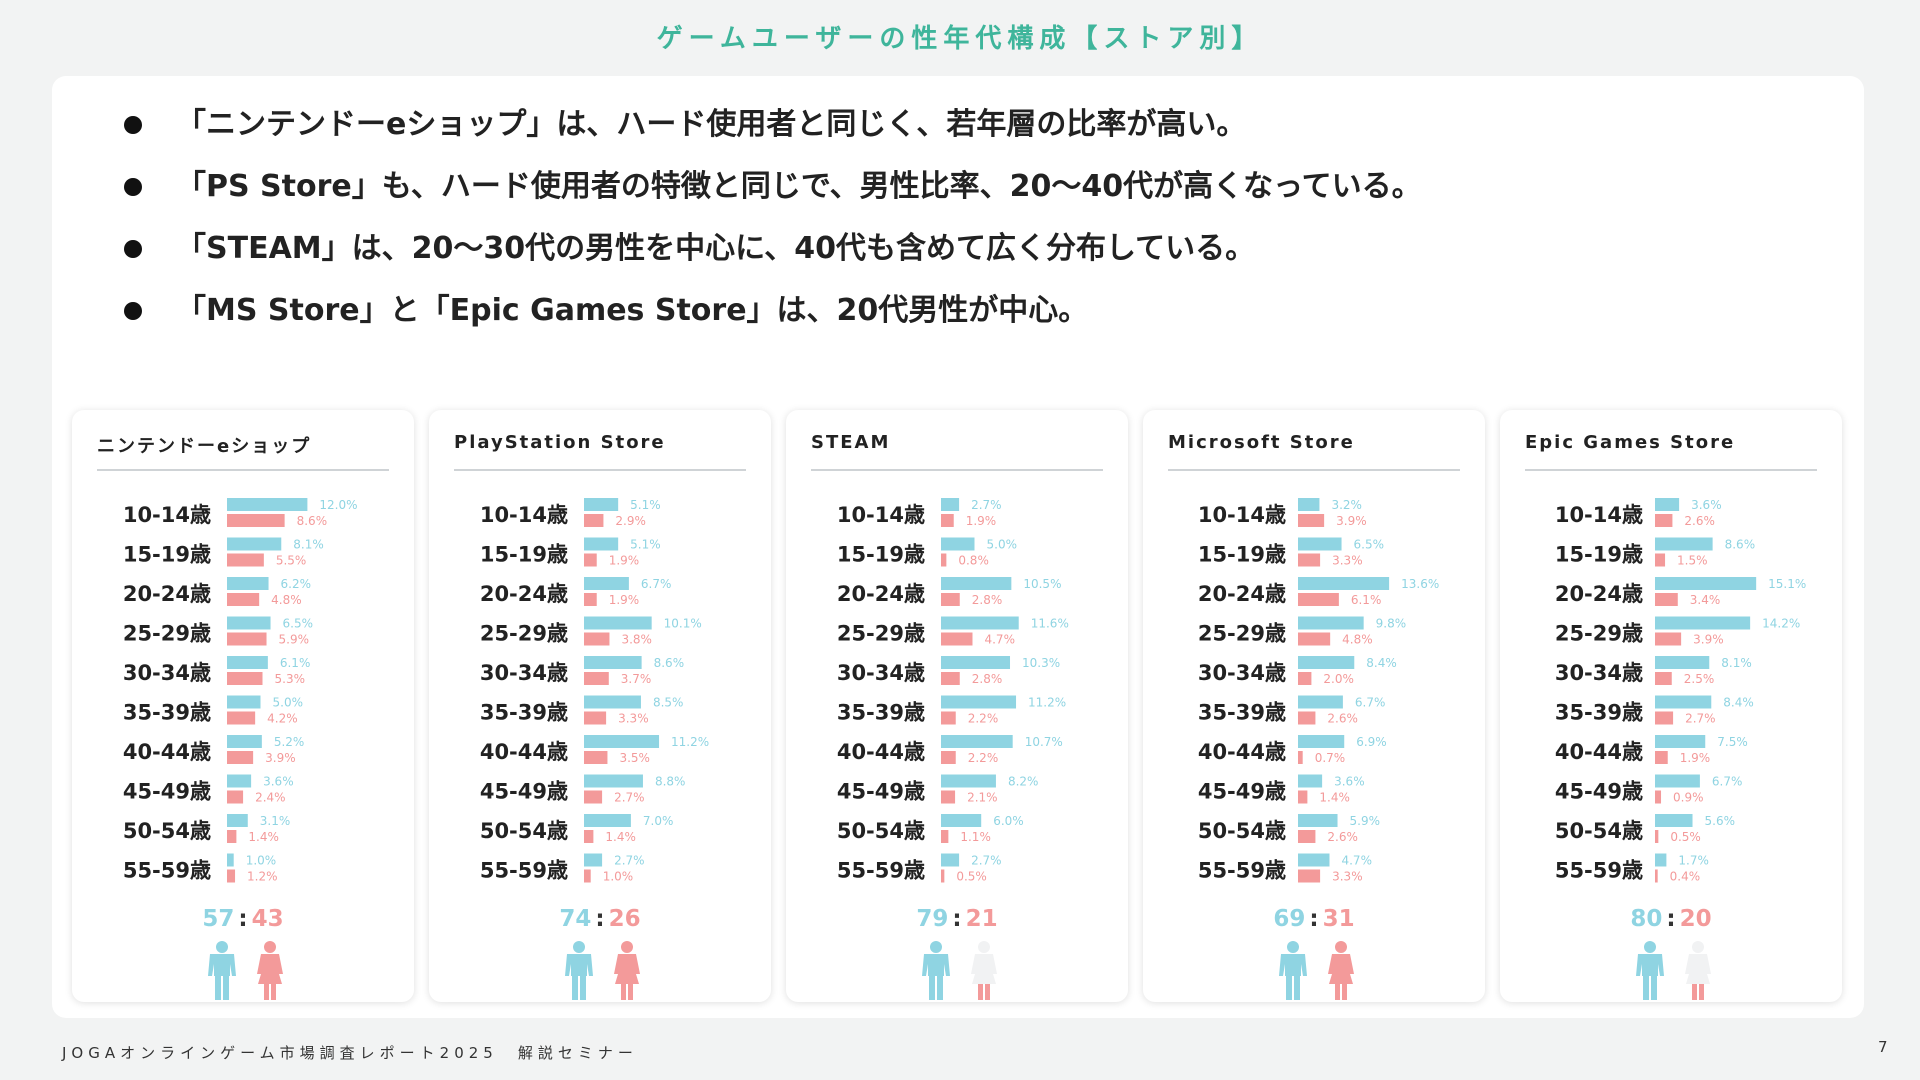 The height and width of the screenshot is (1080, 1920). What do you see at coordinates (261, 861) in the screenshot?
I see `male-value-label: 1.0%` at bounding box center [261, 861].